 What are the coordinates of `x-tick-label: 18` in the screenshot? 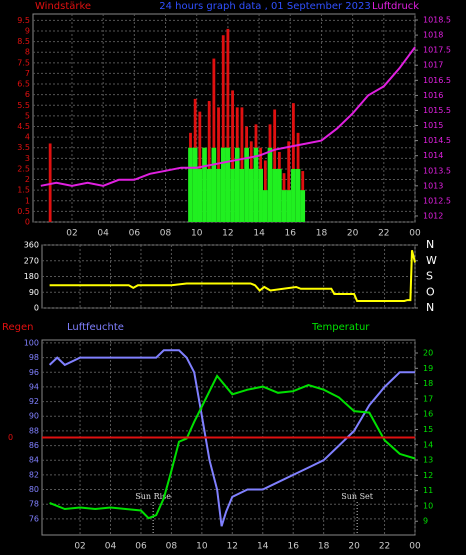 It's located at (324, 547).